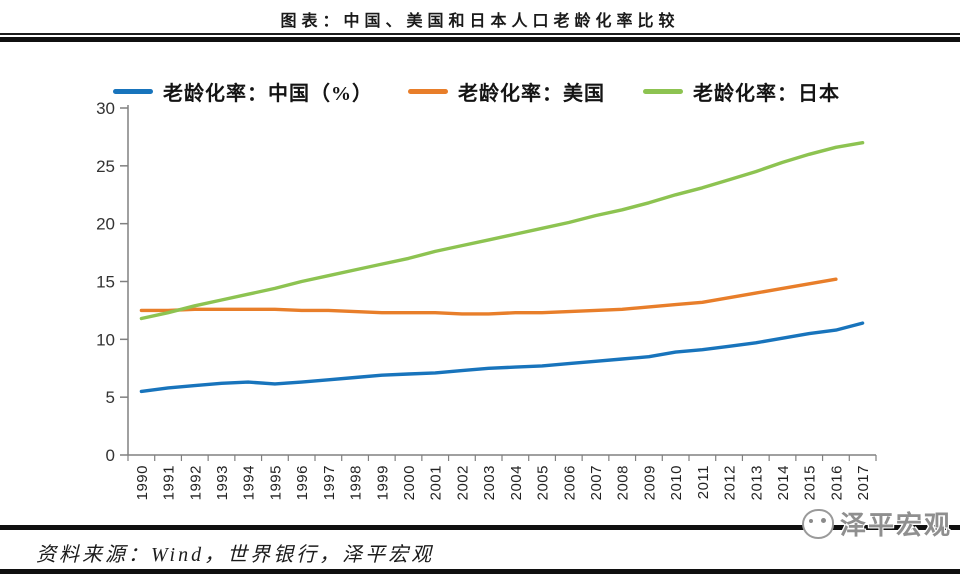 This screenshot has width=960, height=574. I want to click on legend-item-china: 老龄化率：中国（%）, so click(243, 92).